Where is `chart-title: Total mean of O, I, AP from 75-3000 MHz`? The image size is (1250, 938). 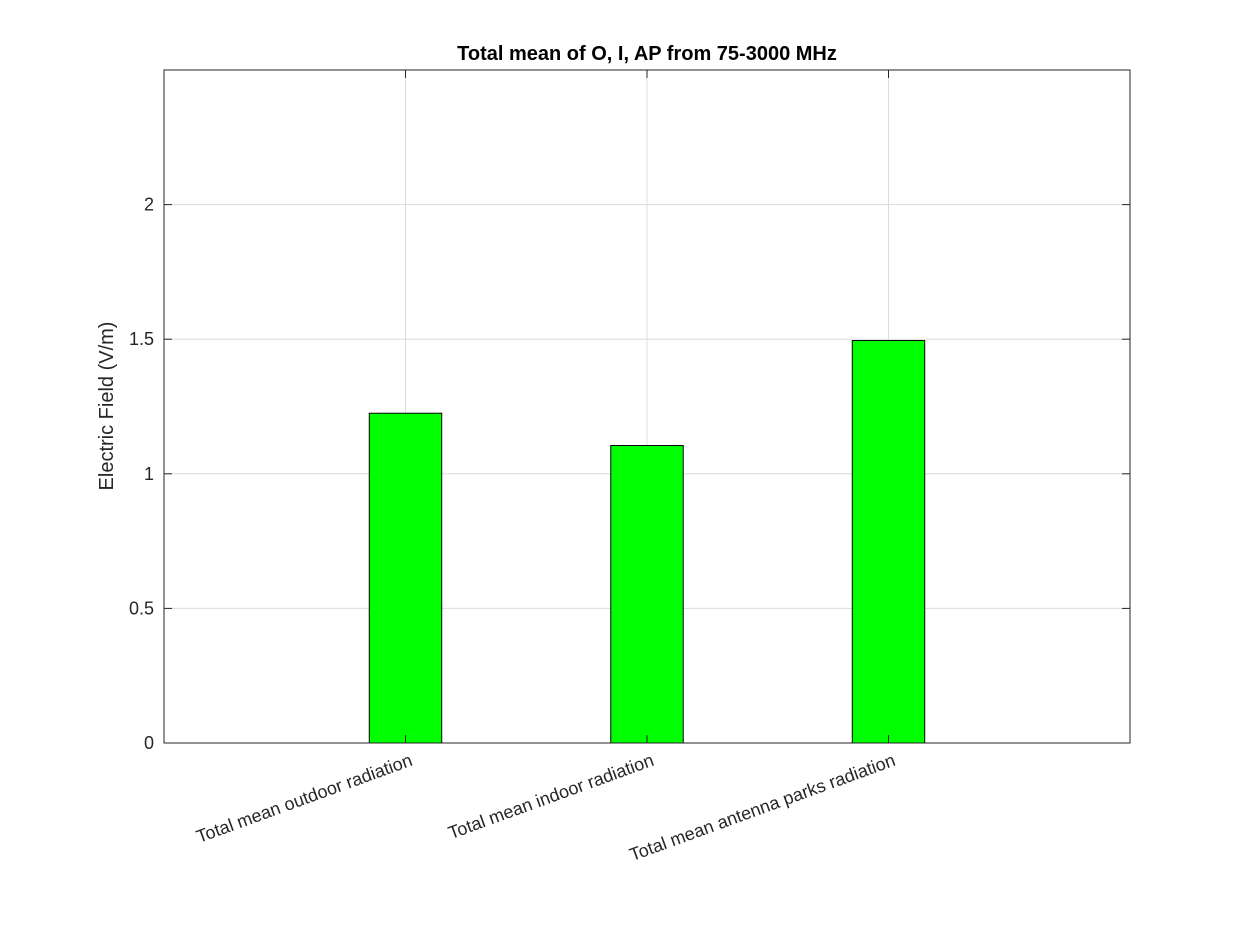 chart-title: Total mean of O, I, AP from 75-3000 MHz is located at coordinates (647, 54).